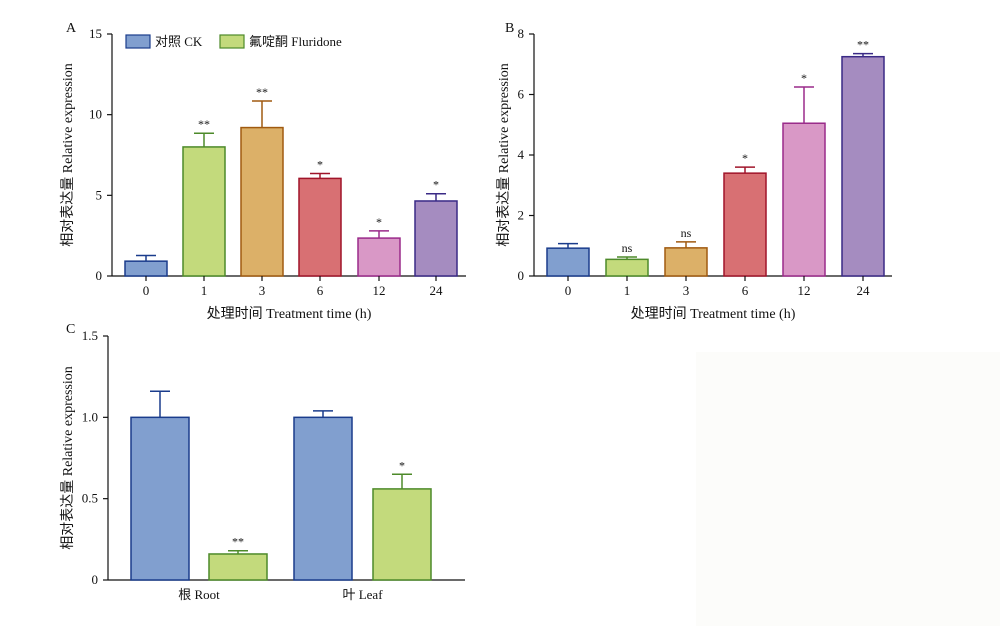 This screenshot has height=626, width=1000. Describe the element at coordinates (686, 290) in the screenshot. I see `panel-b-x-tick-label: 3` at that location.